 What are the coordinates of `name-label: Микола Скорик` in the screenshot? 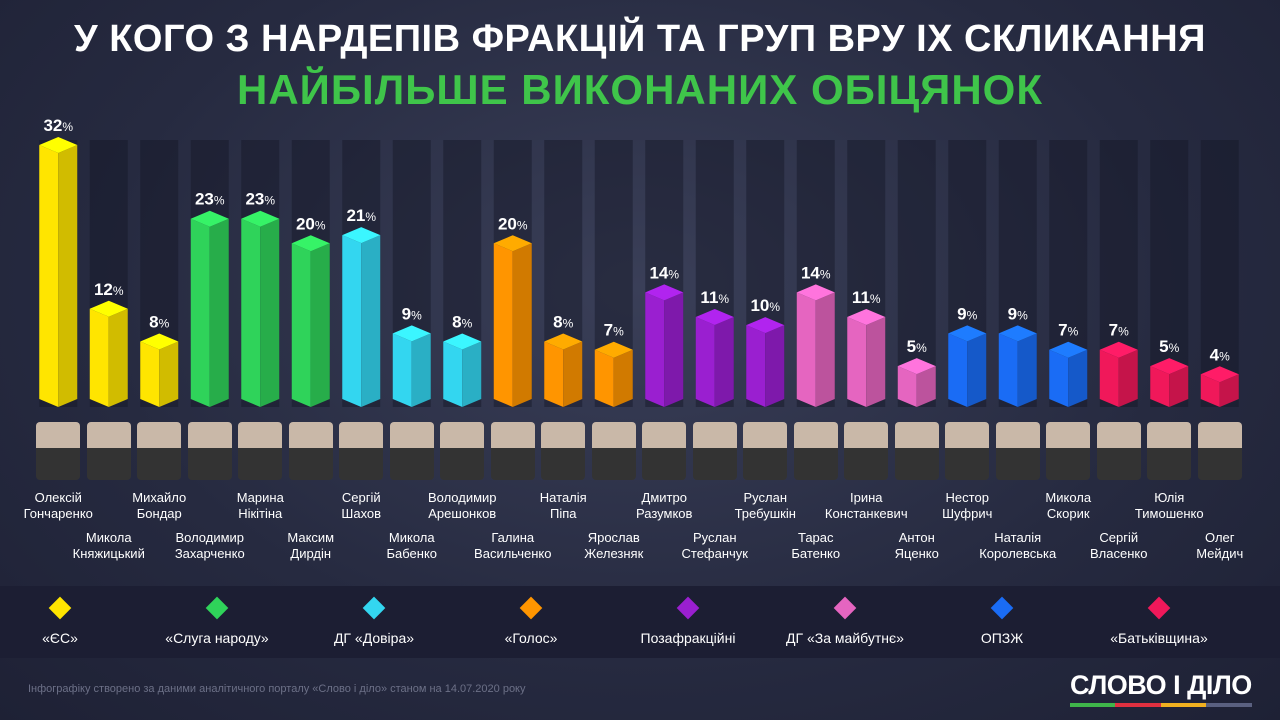 It's located at (1068, 506).